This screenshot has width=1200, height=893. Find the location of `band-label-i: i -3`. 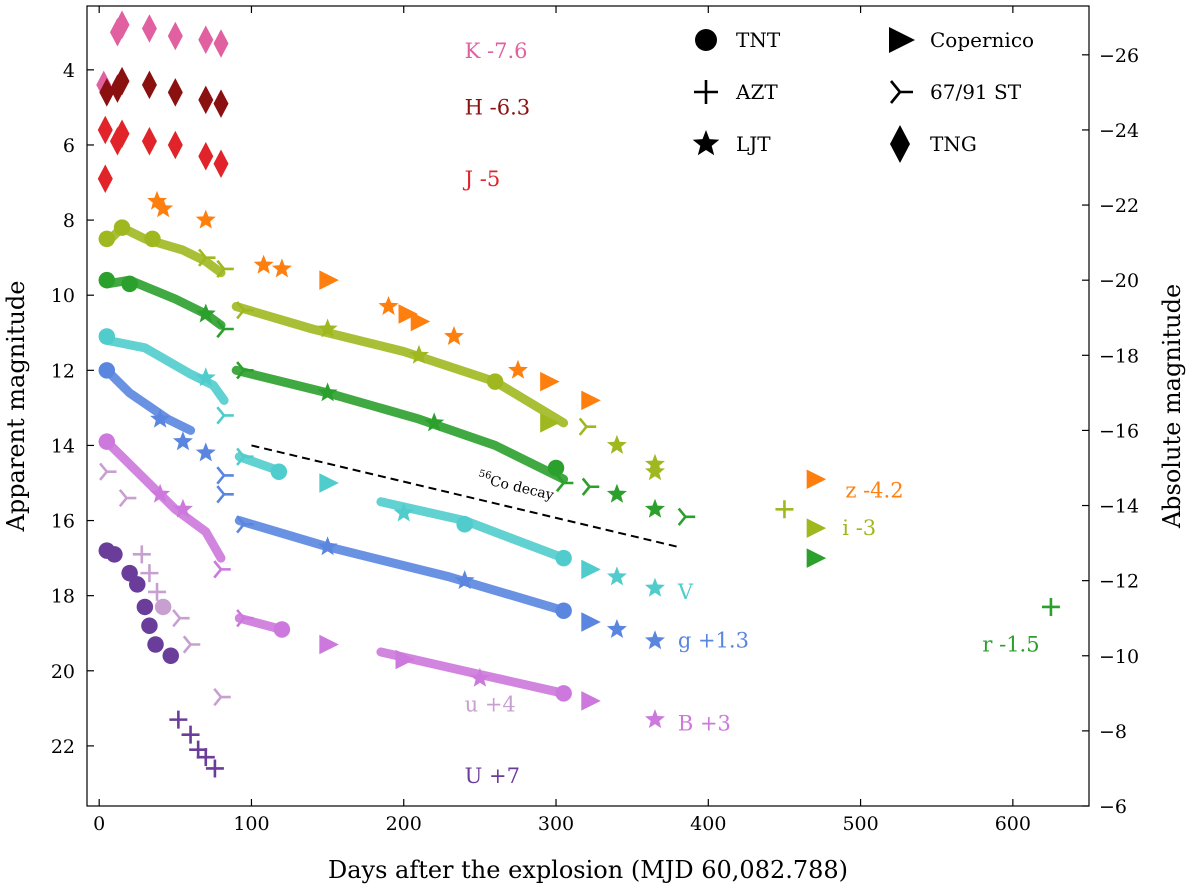

band-label-i: i -3 is located at coordinates (859, 528).